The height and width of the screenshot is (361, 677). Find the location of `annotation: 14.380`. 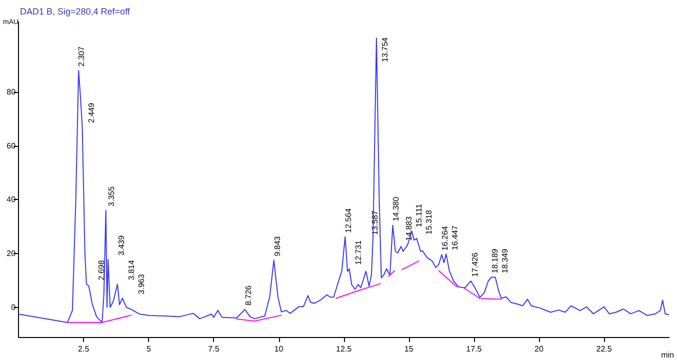

annotation: 14.380 is located at coordinates (395, 209).